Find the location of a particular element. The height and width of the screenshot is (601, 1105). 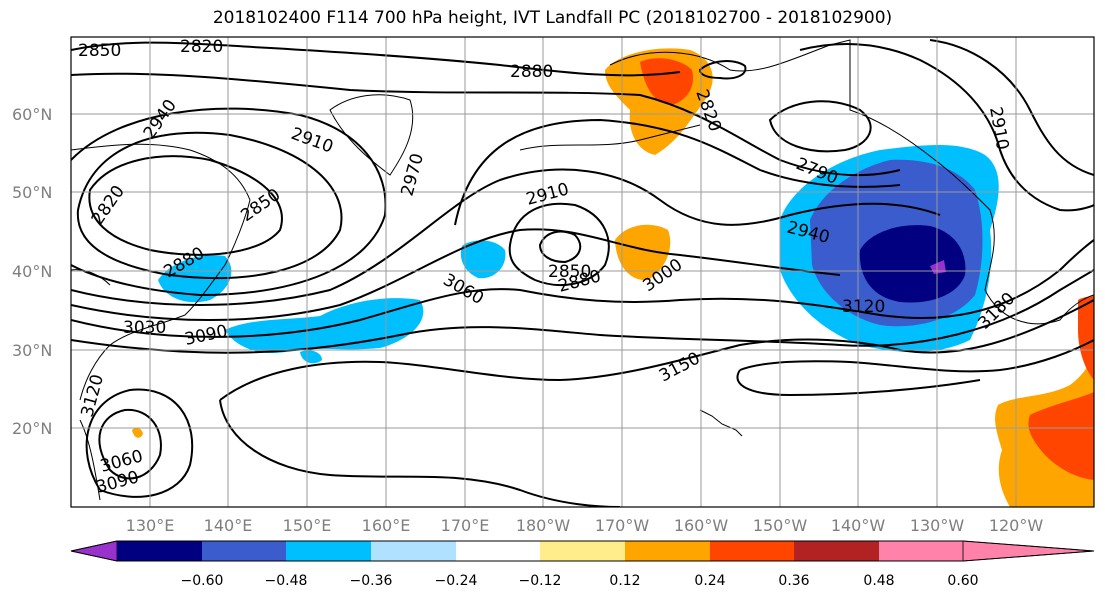

latitude-labels: 60°N 50°N 40°N 30°N 20°N is located at coordinates (32, 271).